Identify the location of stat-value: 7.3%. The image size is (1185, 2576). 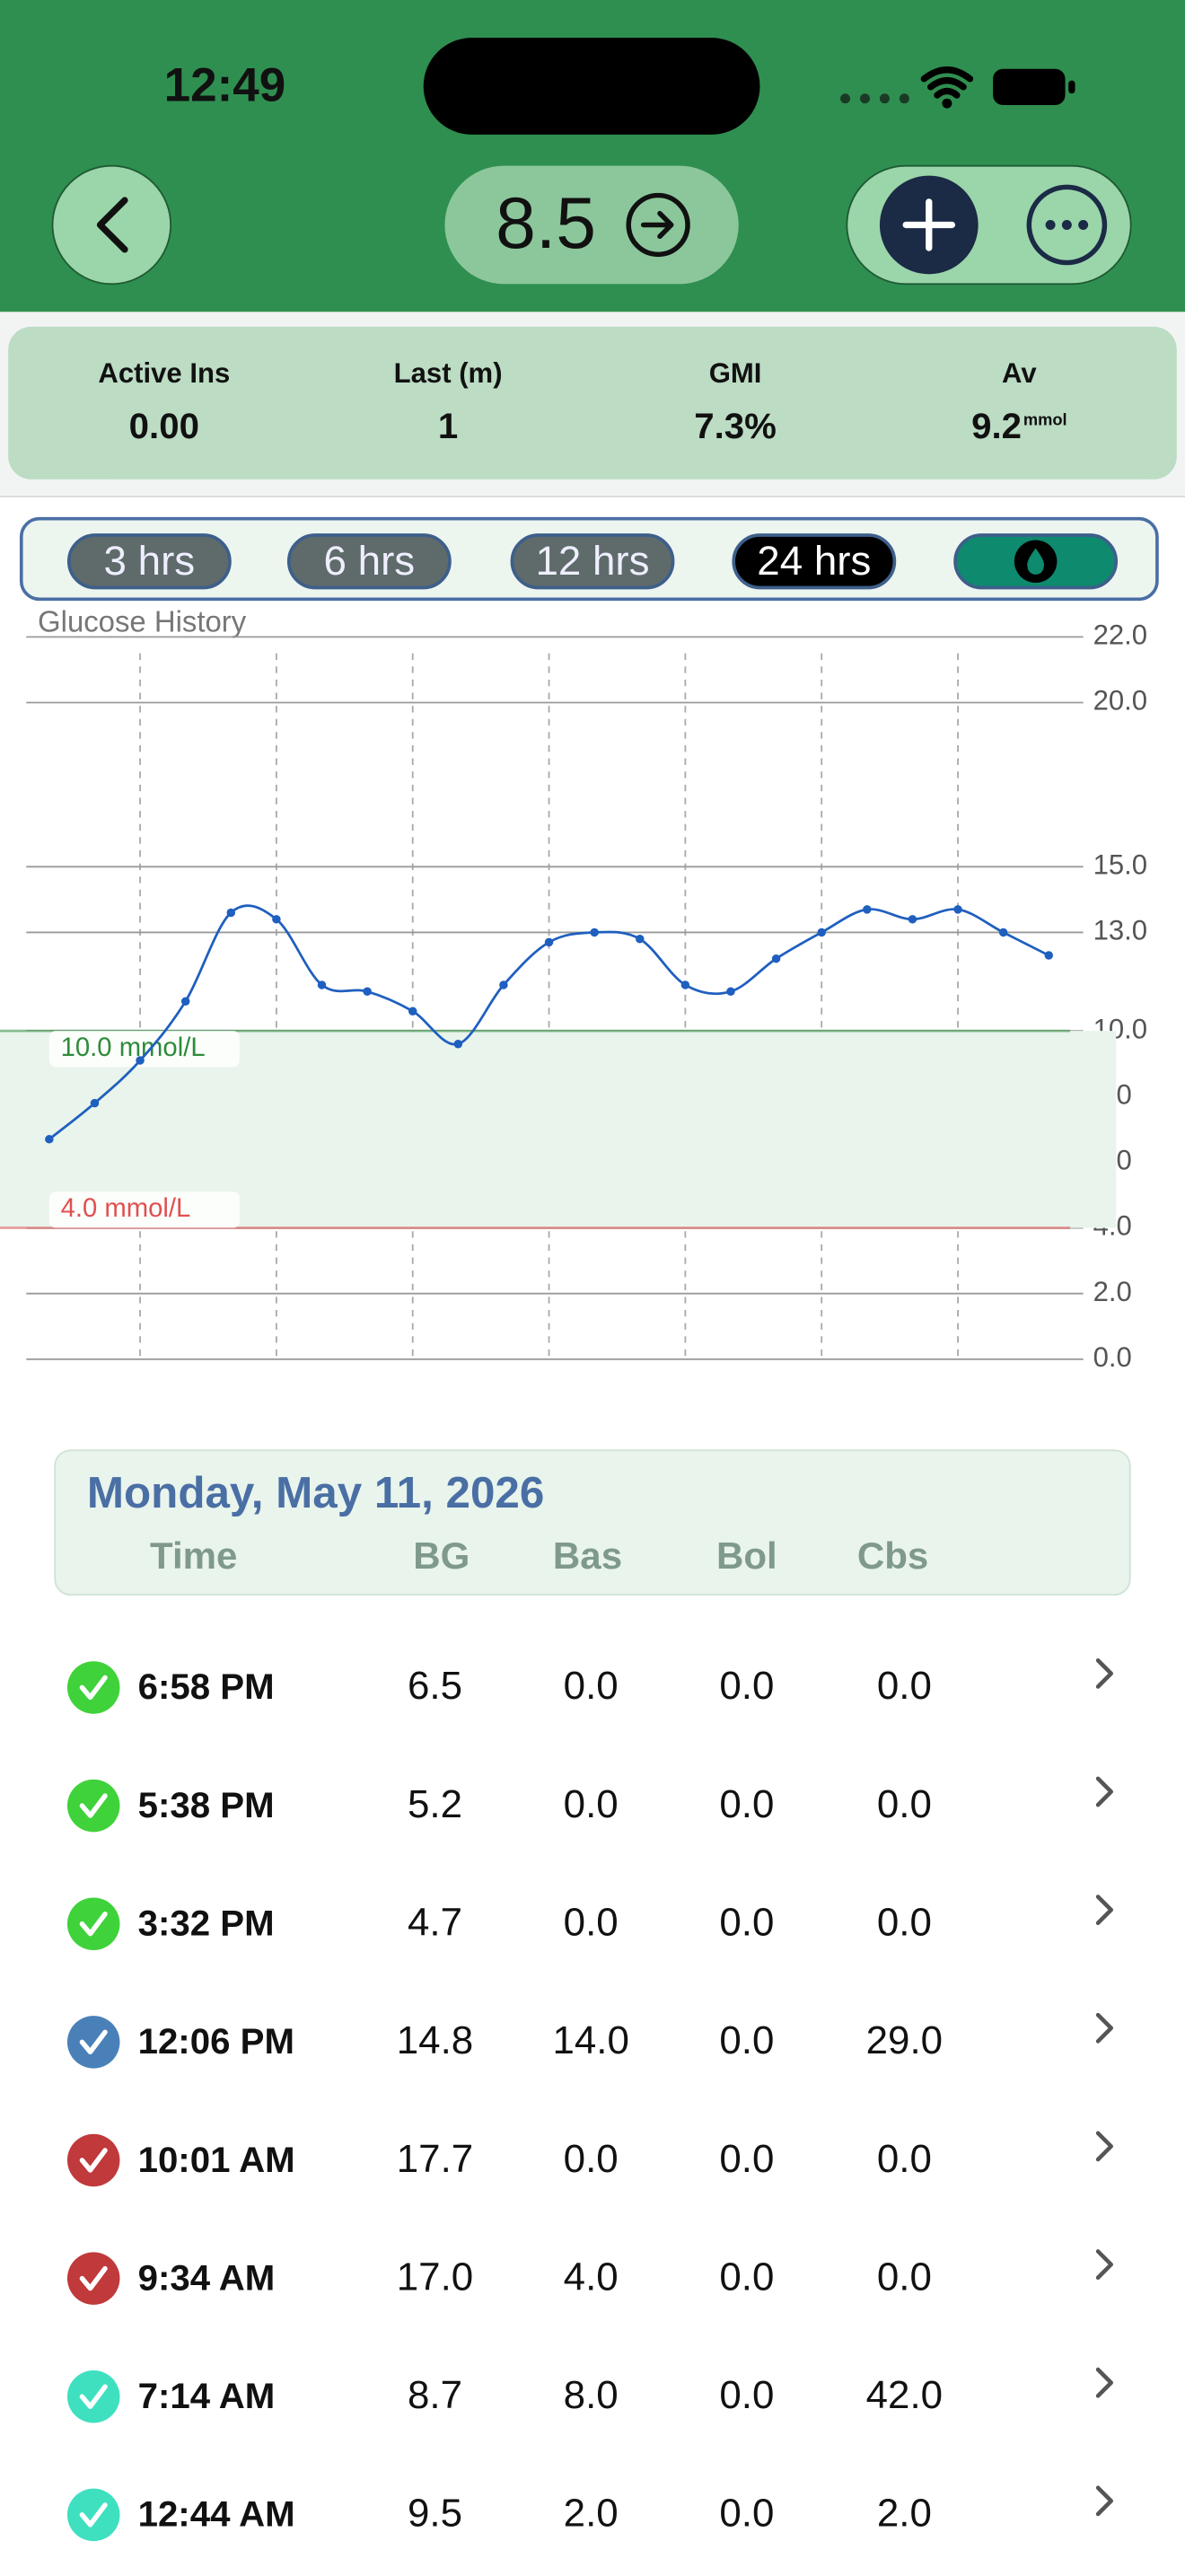
(735, 426).